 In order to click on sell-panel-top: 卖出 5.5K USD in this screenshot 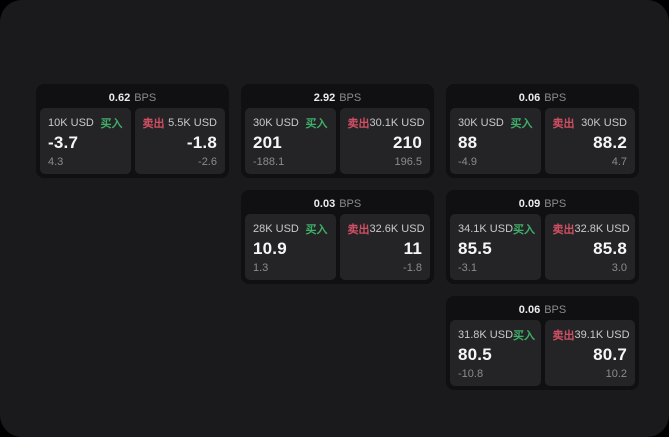, I will do `click(180, 123)`.